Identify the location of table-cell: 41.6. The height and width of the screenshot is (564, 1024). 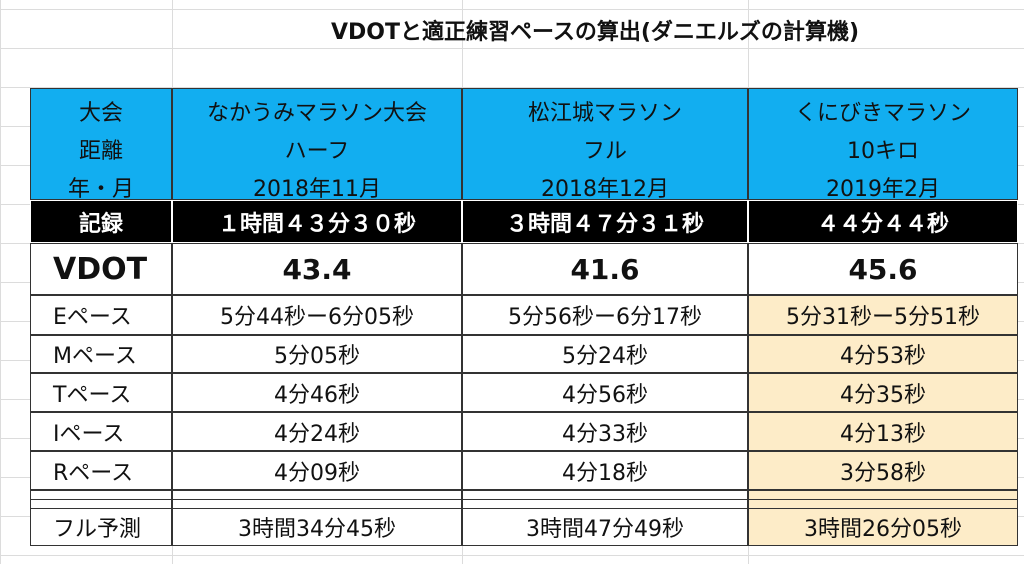
(605, 269).